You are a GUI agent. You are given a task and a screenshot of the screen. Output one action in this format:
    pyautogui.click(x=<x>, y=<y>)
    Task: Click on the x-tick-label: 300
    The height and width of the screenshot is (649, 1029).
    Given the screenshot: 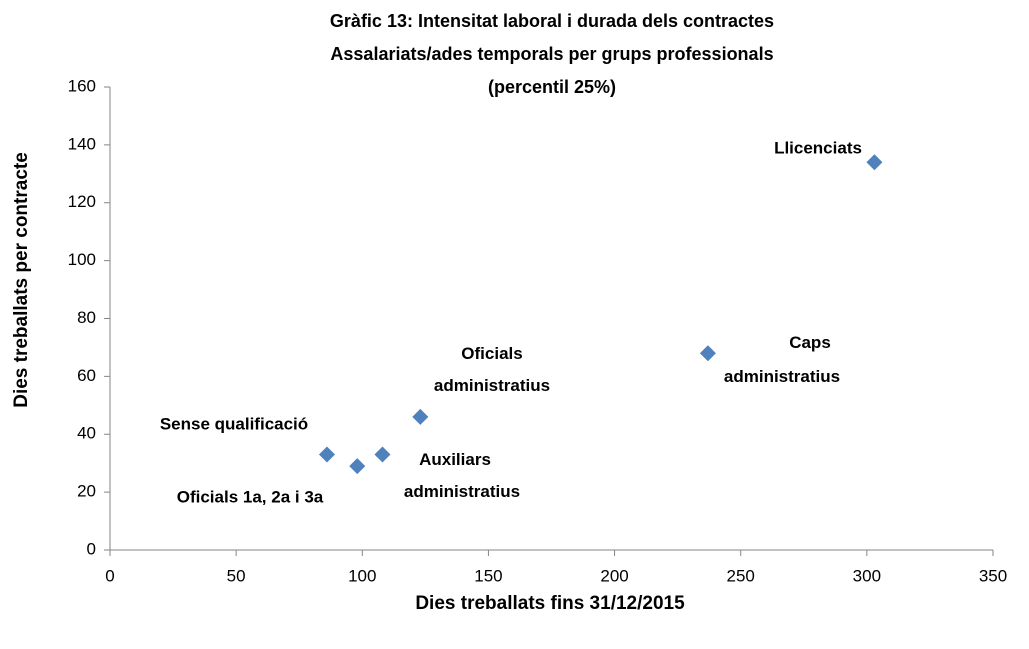 What is the action you would take?
    pyautogui.click(x=867, y=575)
    